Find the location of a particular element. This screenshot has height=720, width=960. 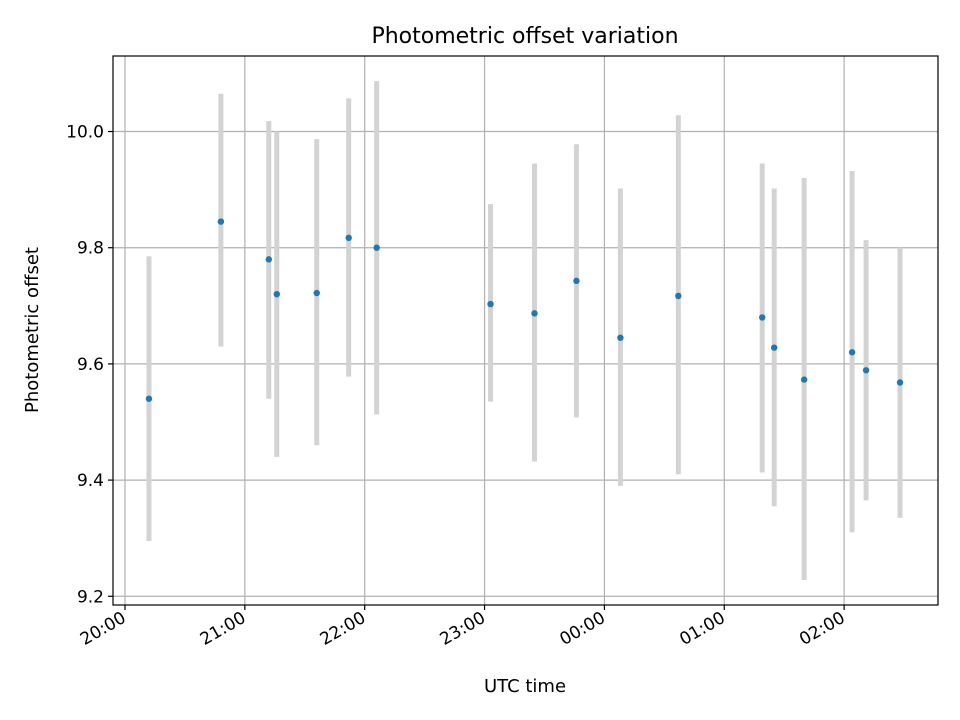

y-tick-label: 9.2 is located at coordinates (90, 597).